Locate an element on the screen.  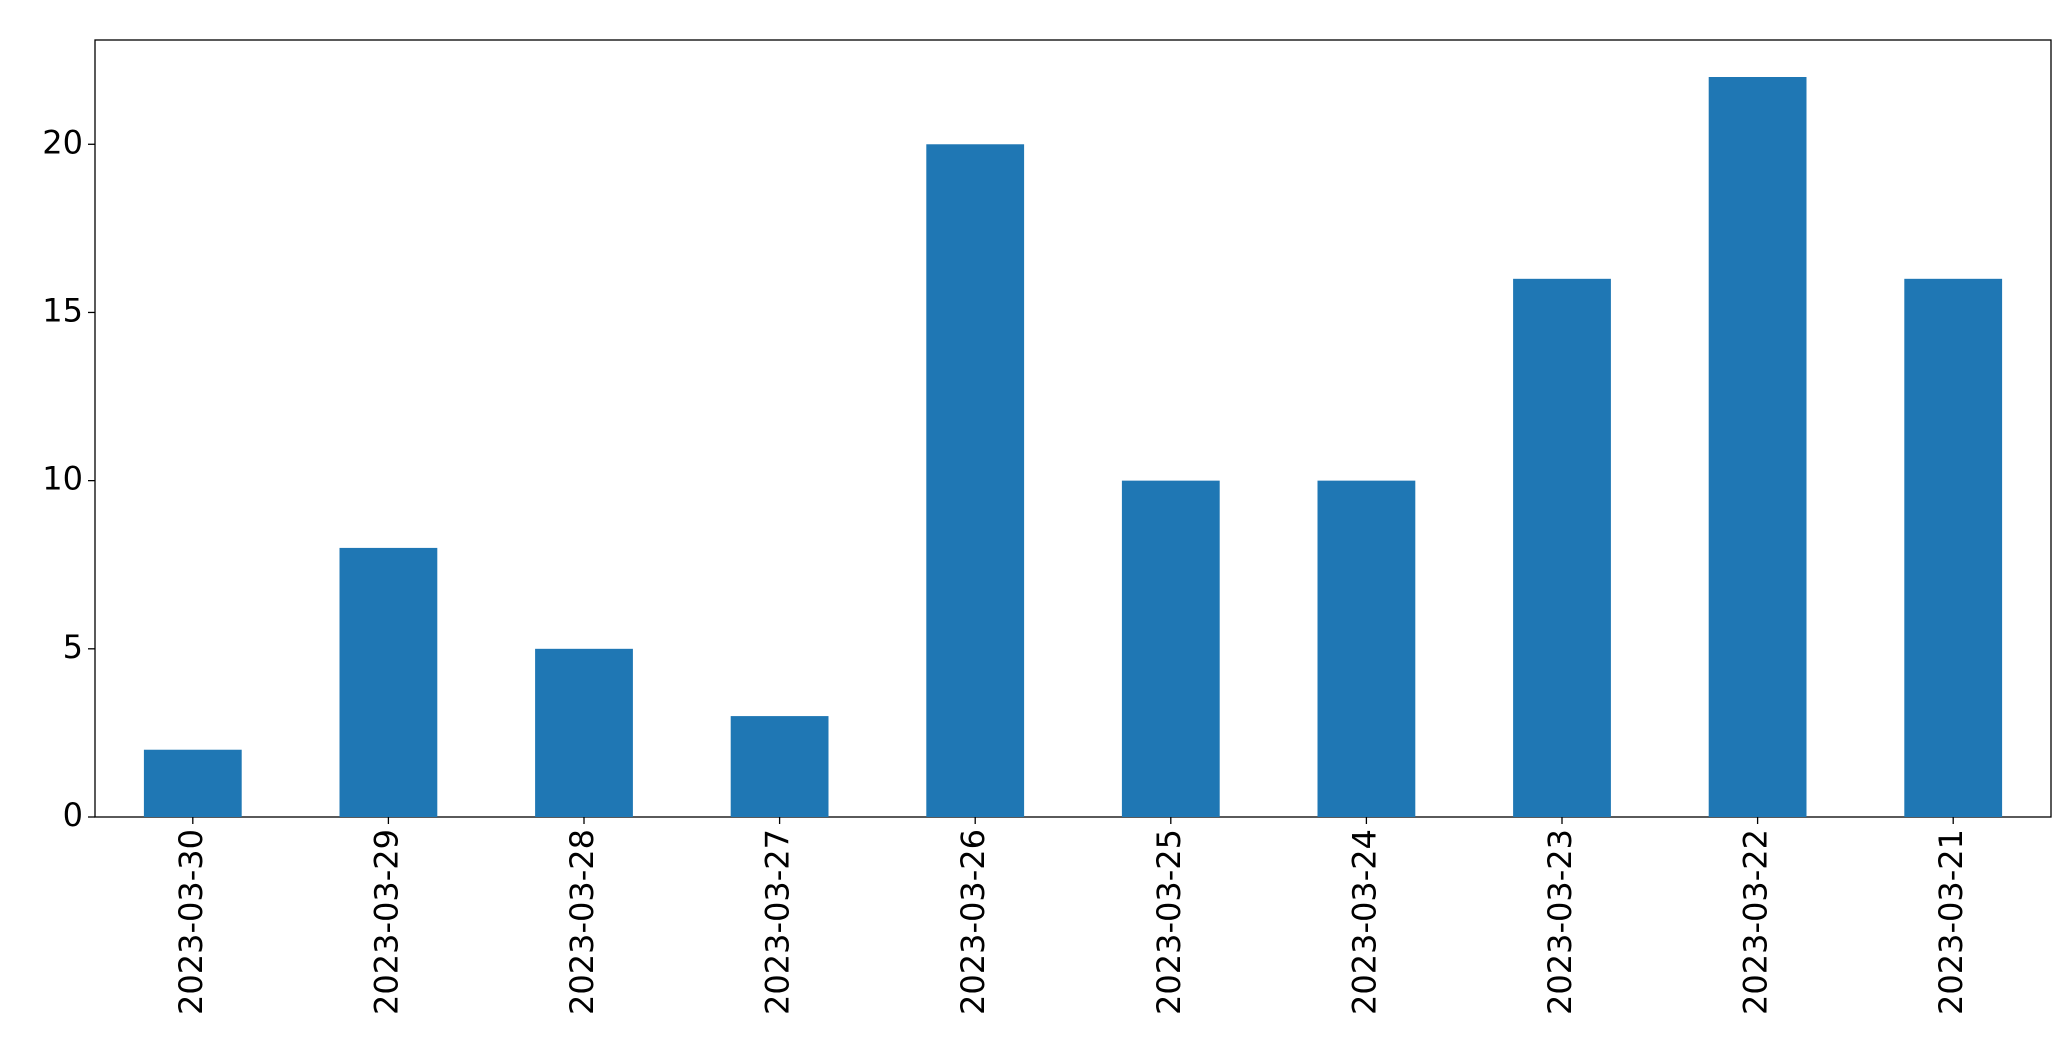
x-tick-label: 2023-03-22 is located at coordinates (1756, 922).